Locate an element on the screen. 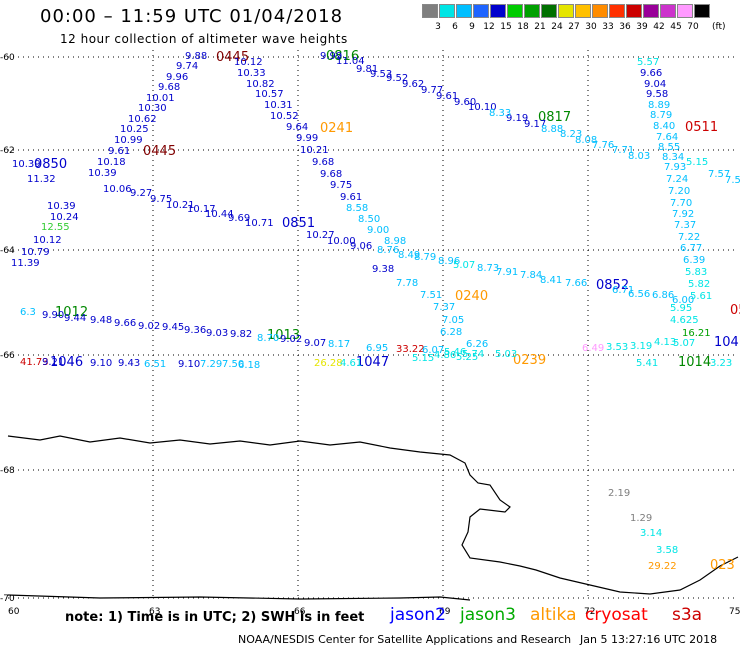 The image size is (740, 650). wave-height-value: 9.10 is located at coordinates (189, 364).